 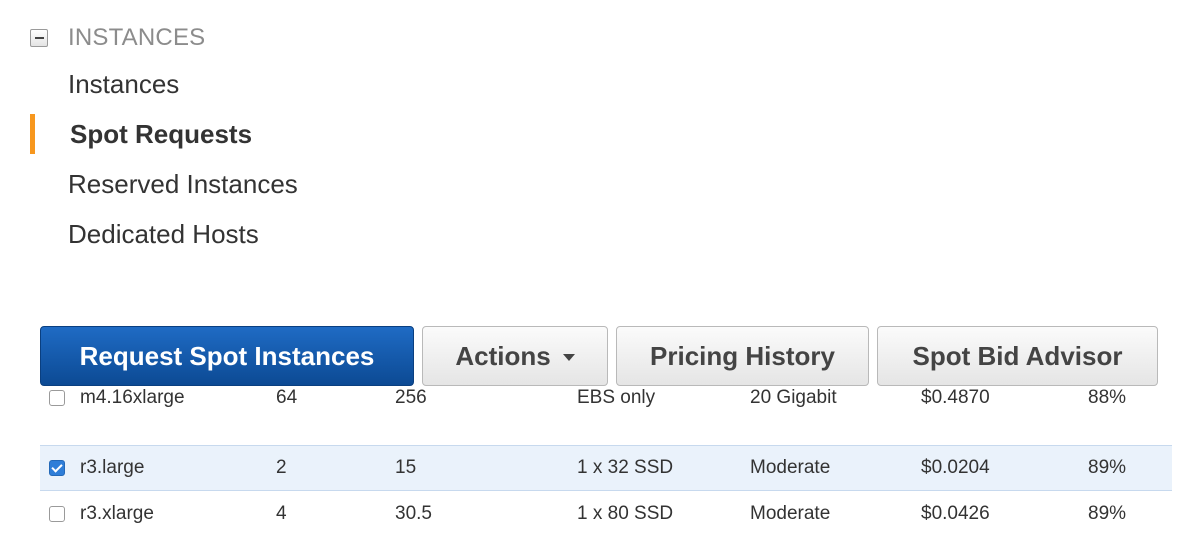 What do you see at coordinates (793, 397) in the screenshot?
I see `cell-network: 20 Gigabit` at bounding box center [793, 397].